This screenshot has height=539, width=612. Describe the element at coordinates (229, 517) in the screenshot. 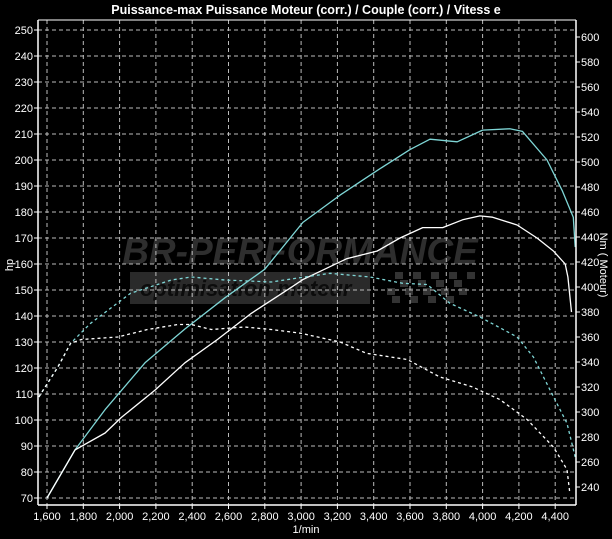

I see `x-tick-label: 2,600` at that location.